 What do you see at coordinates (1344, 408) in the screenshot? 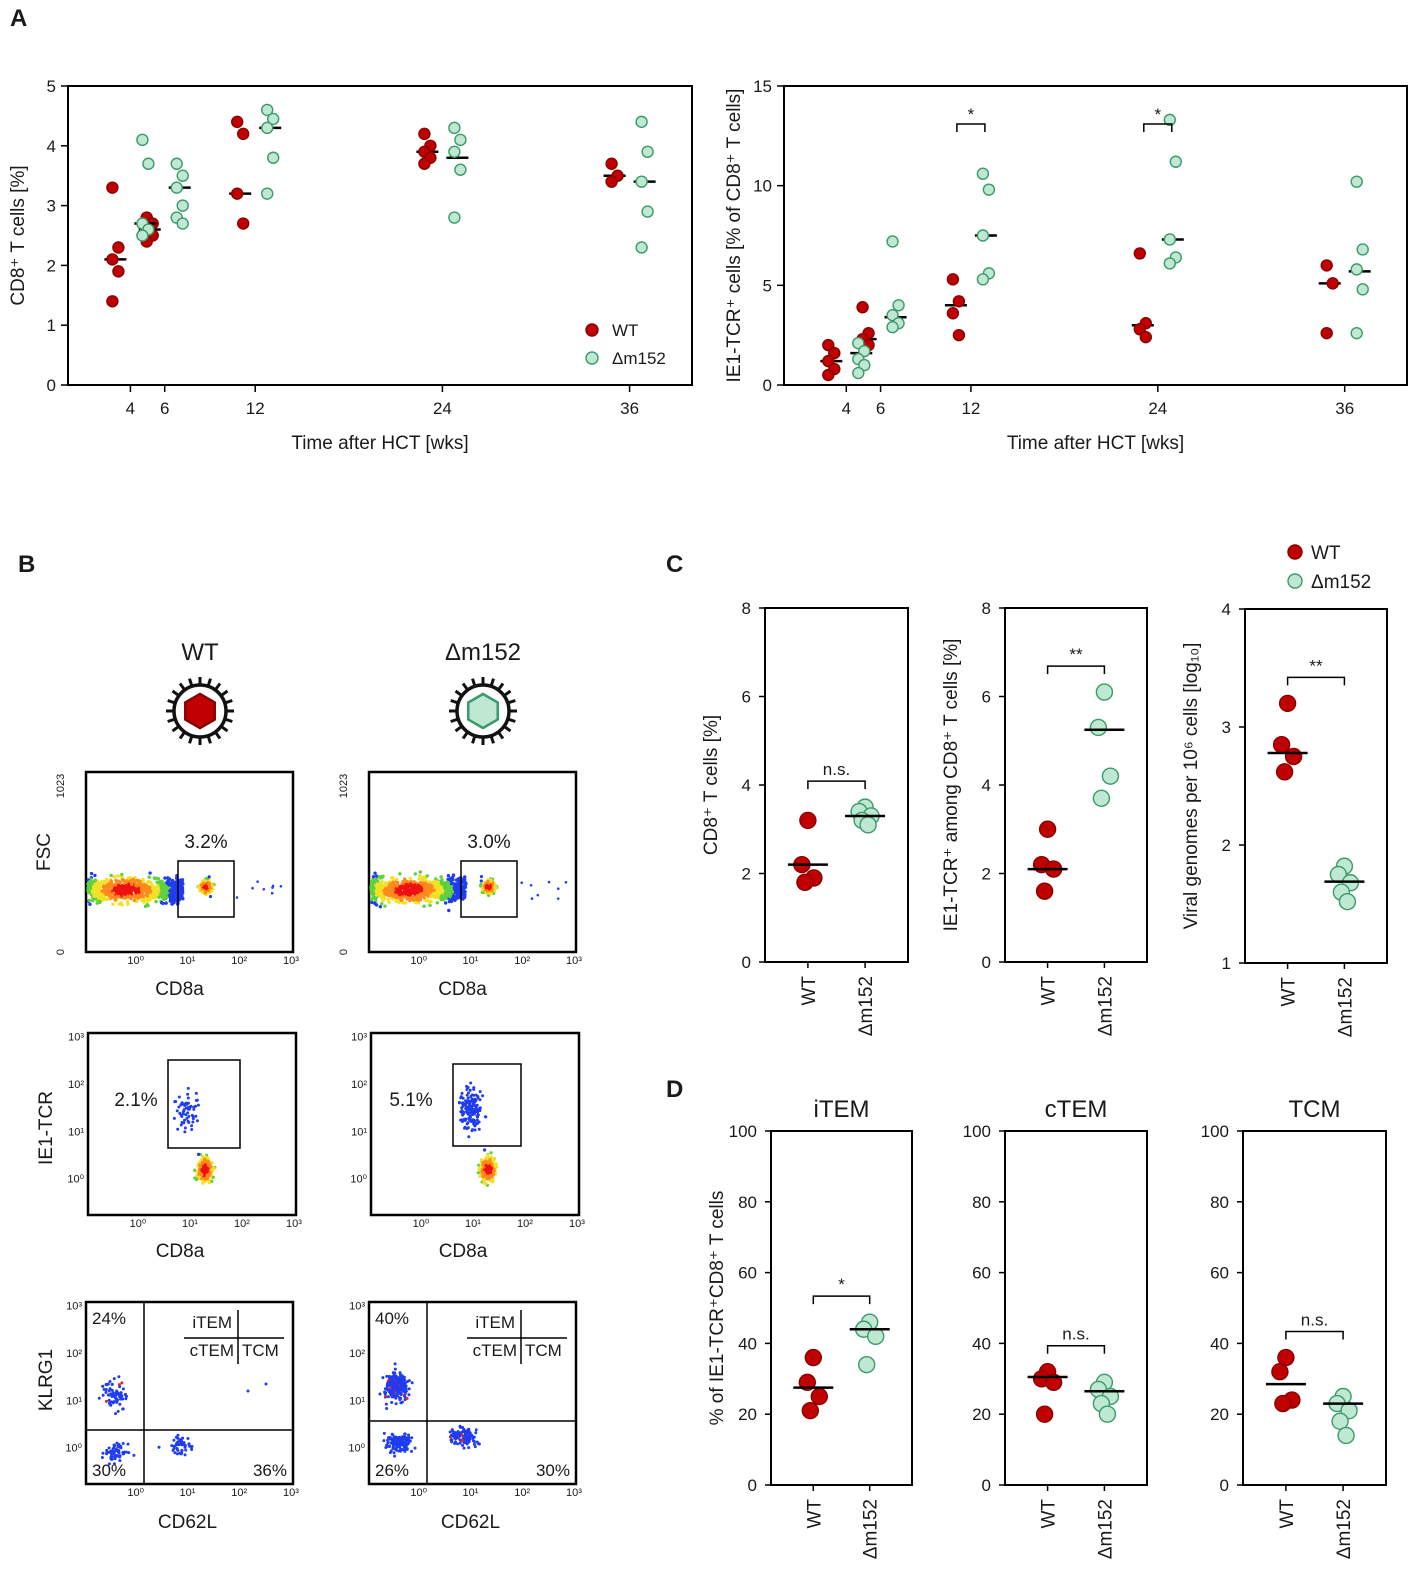
I see `x-tick-label: 36` at bounding box center [1344, 408].